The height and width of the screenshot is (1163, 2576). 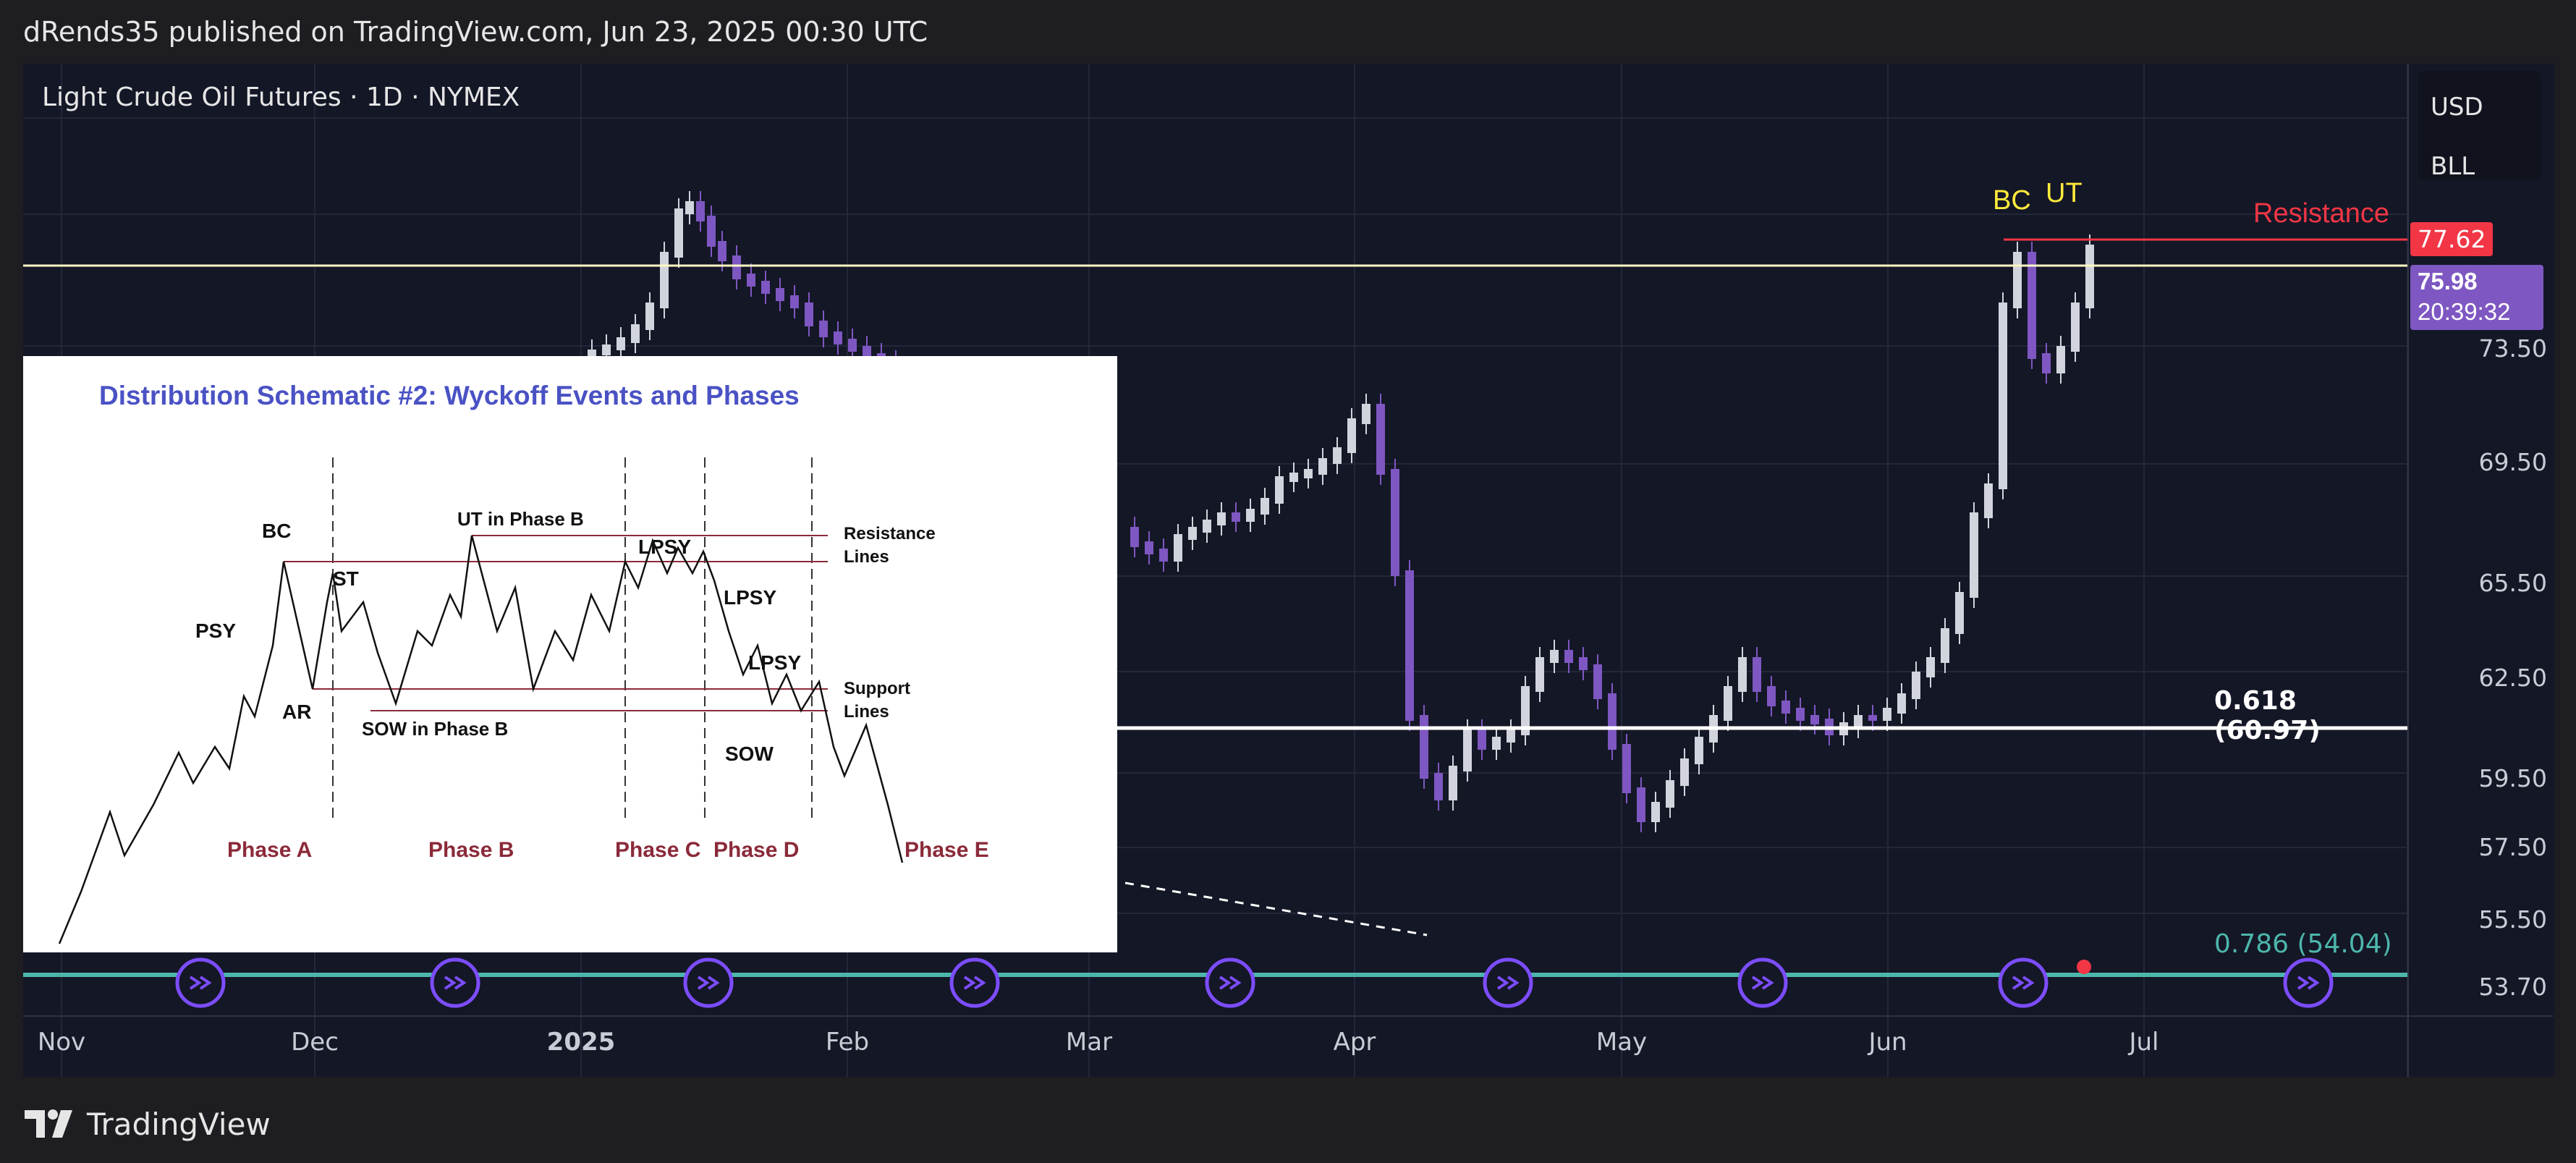 I want to click on inset-sow-label: SOW, so click(x=749, y=754).